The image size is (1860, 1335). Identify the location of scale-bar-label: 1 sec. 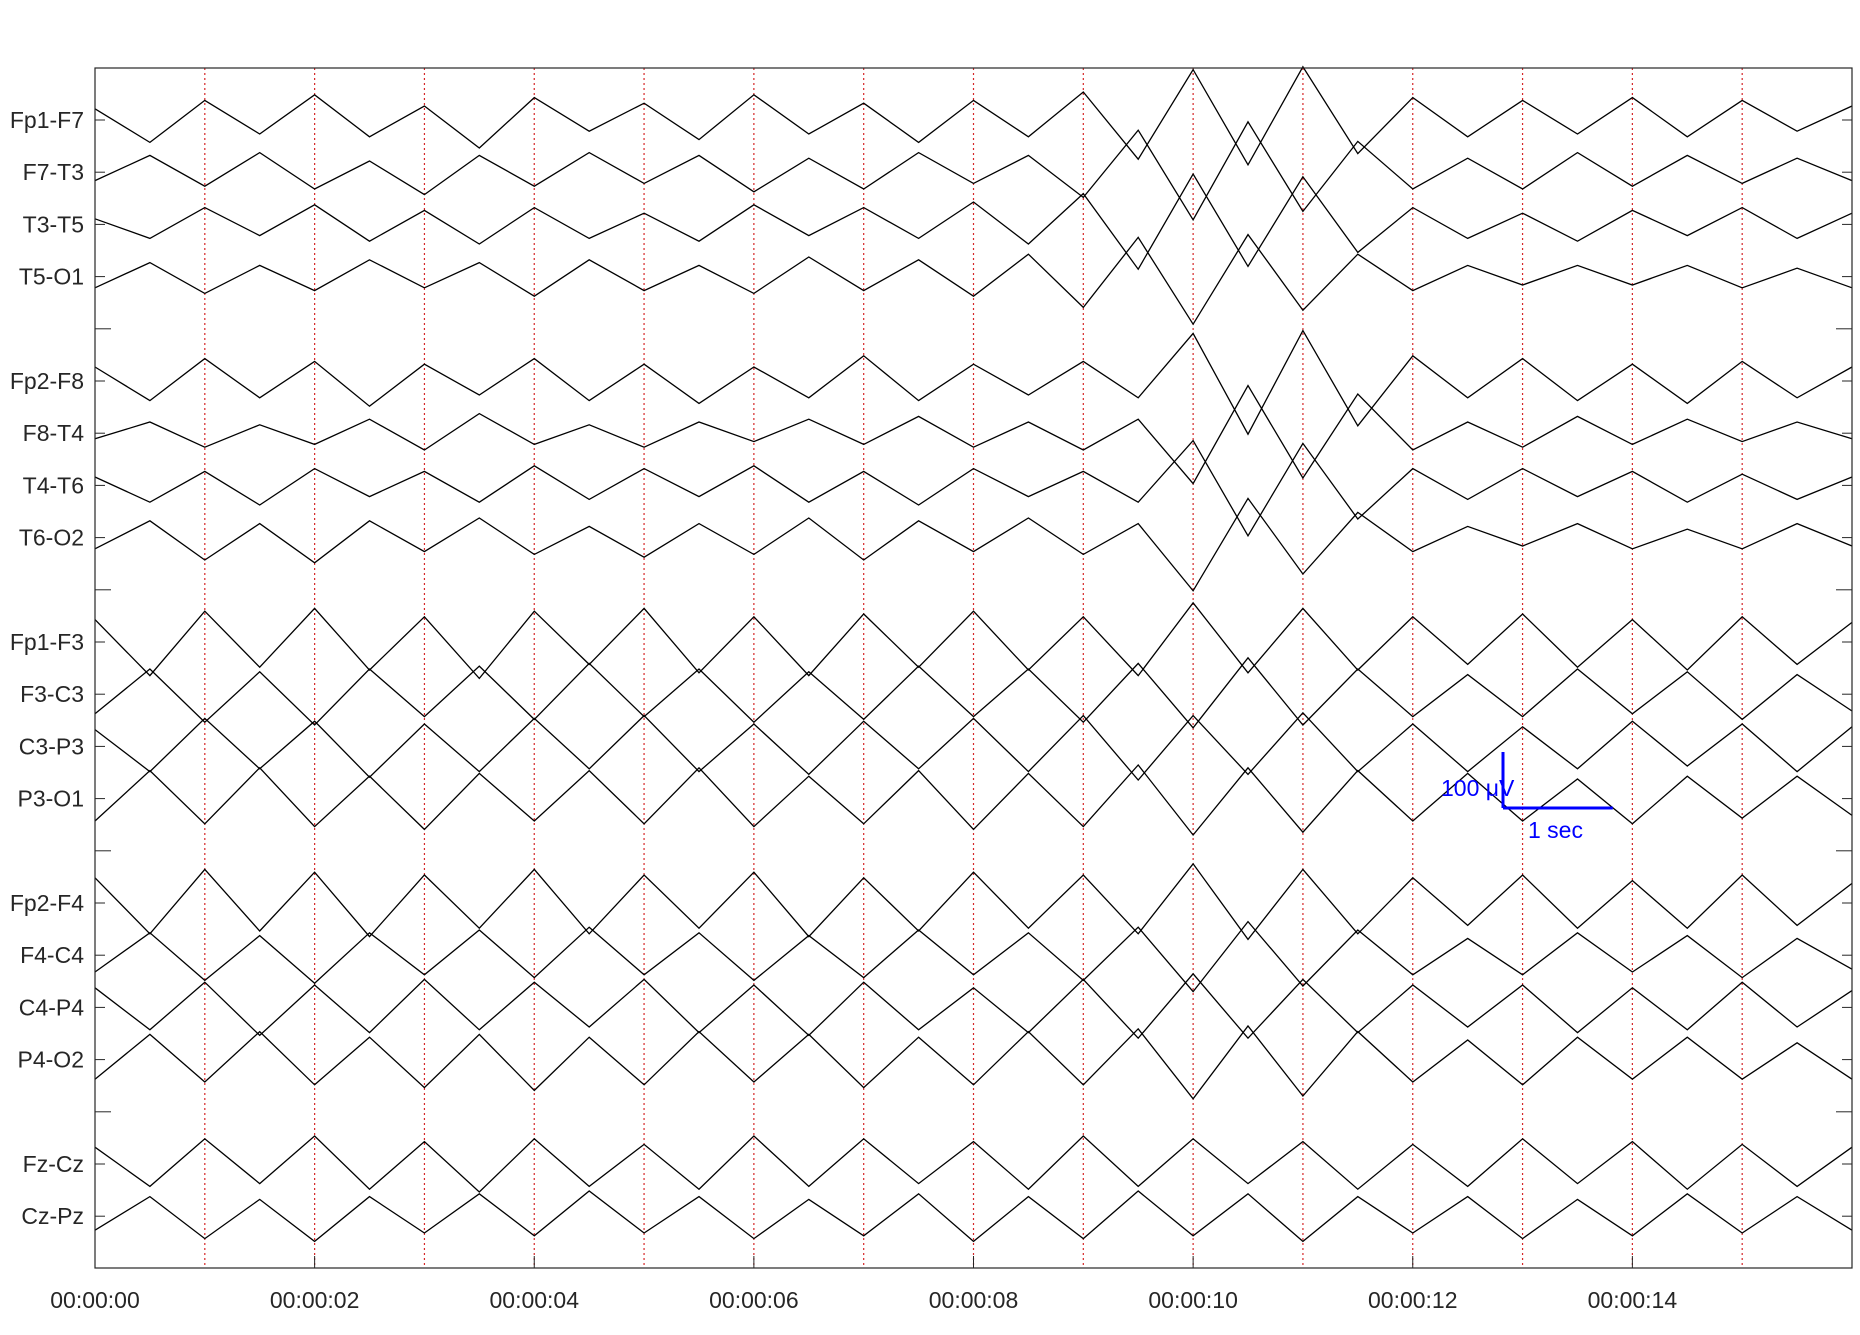
(1555, 830).